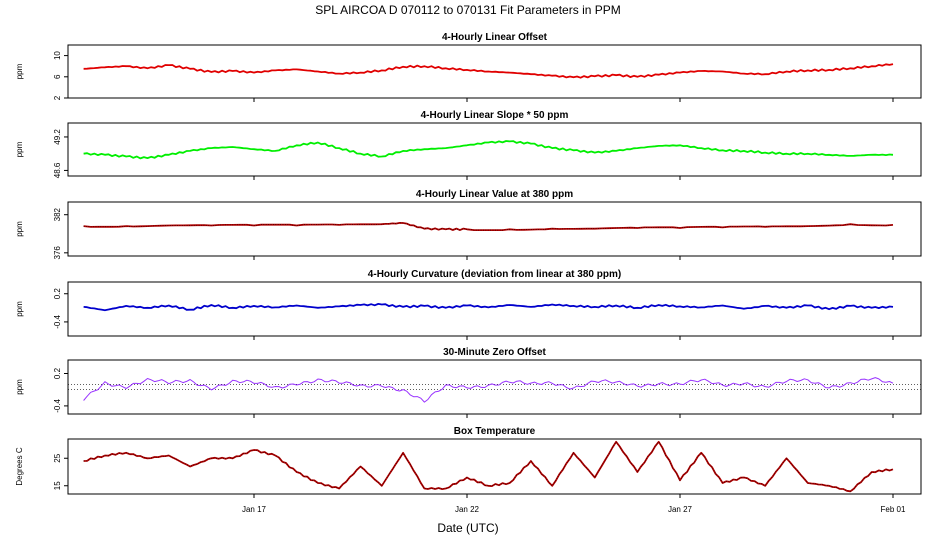  Describe the element at coordinates (494, 352) in the screenshot. I see `panel-title: 30-Minute Zero Offset` at that location.